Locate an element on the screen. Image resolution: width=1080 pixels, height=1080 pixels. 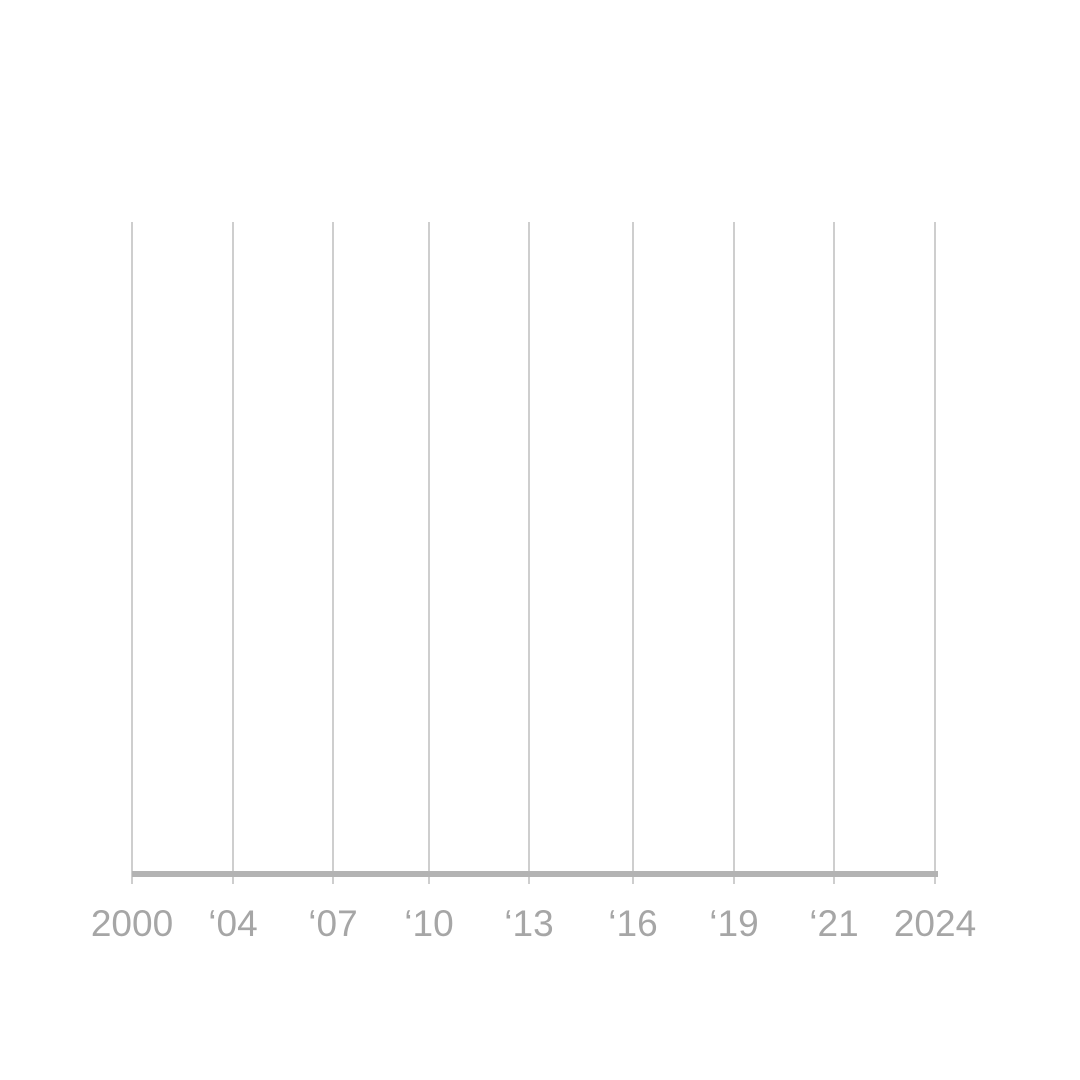
x-tick-labels: 2000 ‘04 ‘07 ‘10 ‘13 ‘16 ‘19 ‘21 2024 is located at coordinates (533, 923).